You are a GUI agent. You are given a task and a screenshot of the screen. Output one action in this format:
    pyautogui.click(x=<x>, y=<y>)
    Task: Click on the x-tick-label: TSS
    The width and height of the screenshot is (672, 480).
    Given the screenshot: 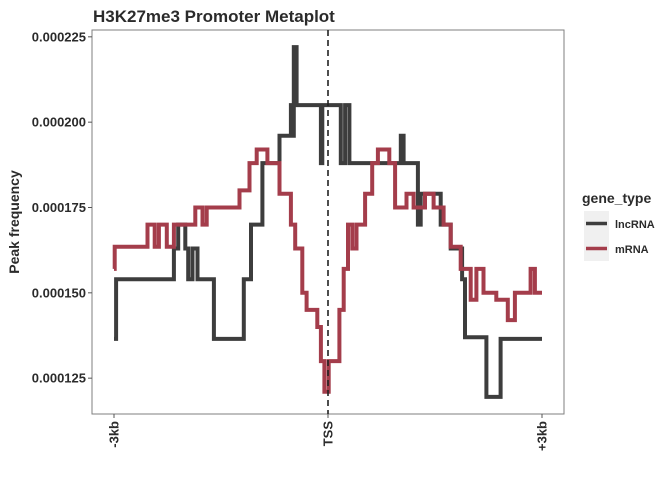 What is the action you would take?
    pyautogui.click(x=328, y=434)
    